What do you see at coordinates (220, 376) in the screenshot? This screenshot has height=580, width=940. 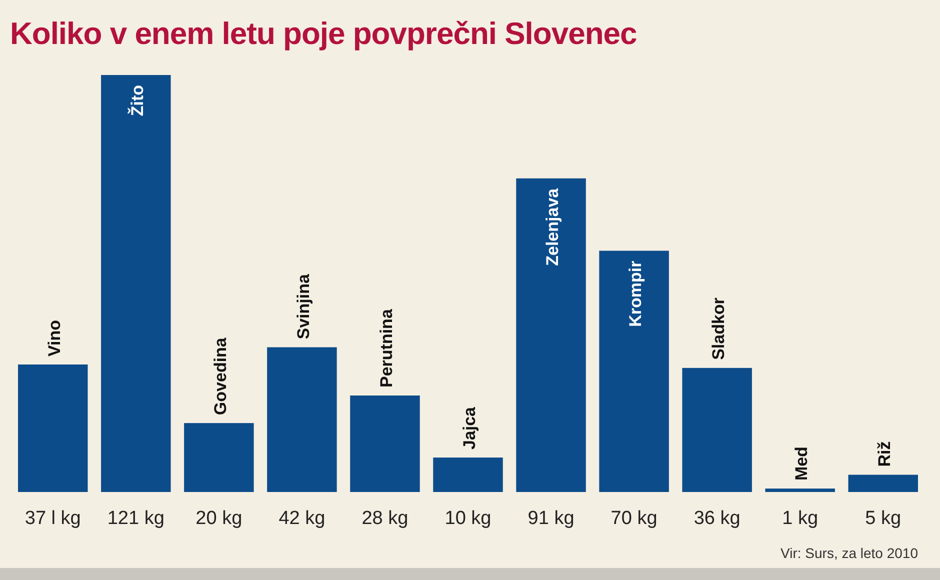 I see `x-tick-label: Govedina` at bounding box center [220, 376].